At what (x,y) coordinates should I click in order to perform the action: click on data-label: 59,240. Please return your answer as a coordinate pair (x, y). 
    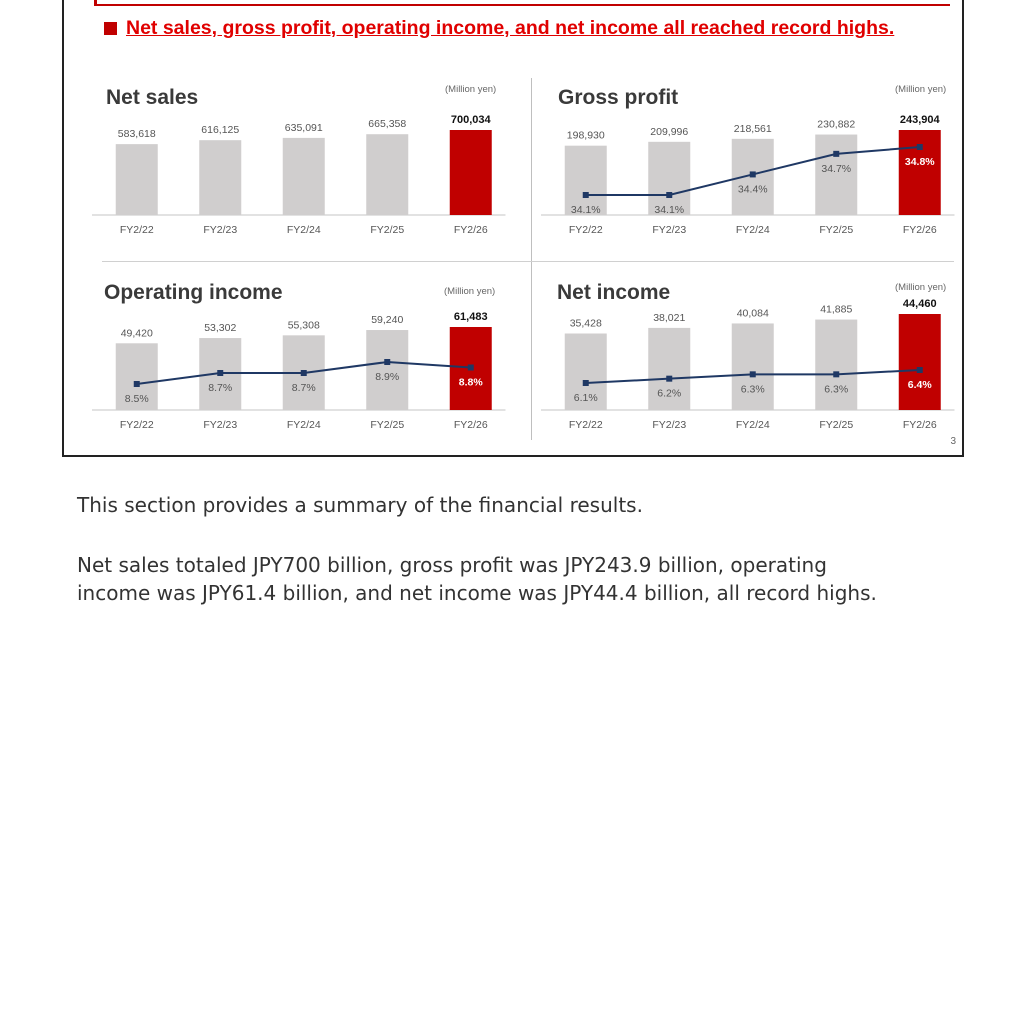
    Looking at the image, I should click on (387, 320).